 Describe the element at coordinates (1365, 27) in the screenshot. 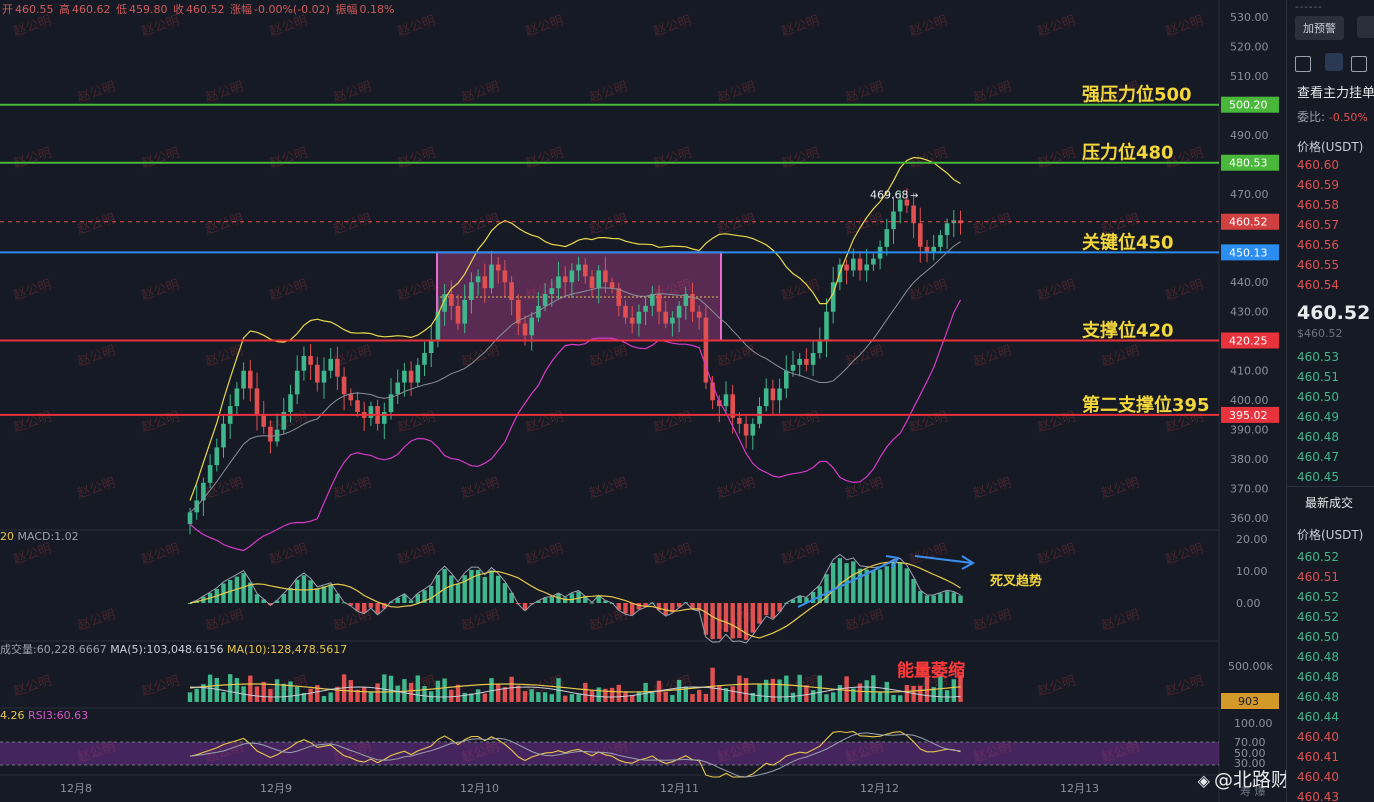

I see `panel-extra-button` at that location.